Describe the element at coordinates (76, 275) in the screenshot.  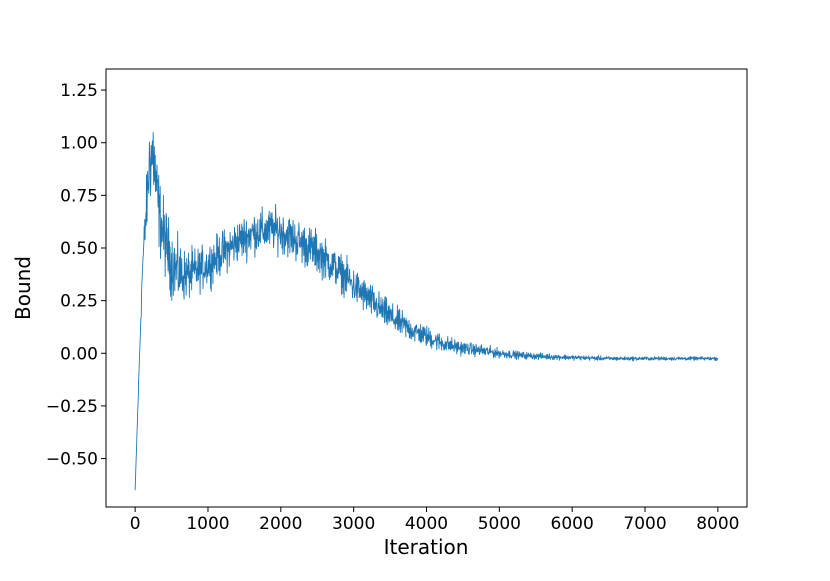
I see `y-axis: −0.50 −0.25 0.00 0.25 0.50 0.75 1.00 1.25` at that location.